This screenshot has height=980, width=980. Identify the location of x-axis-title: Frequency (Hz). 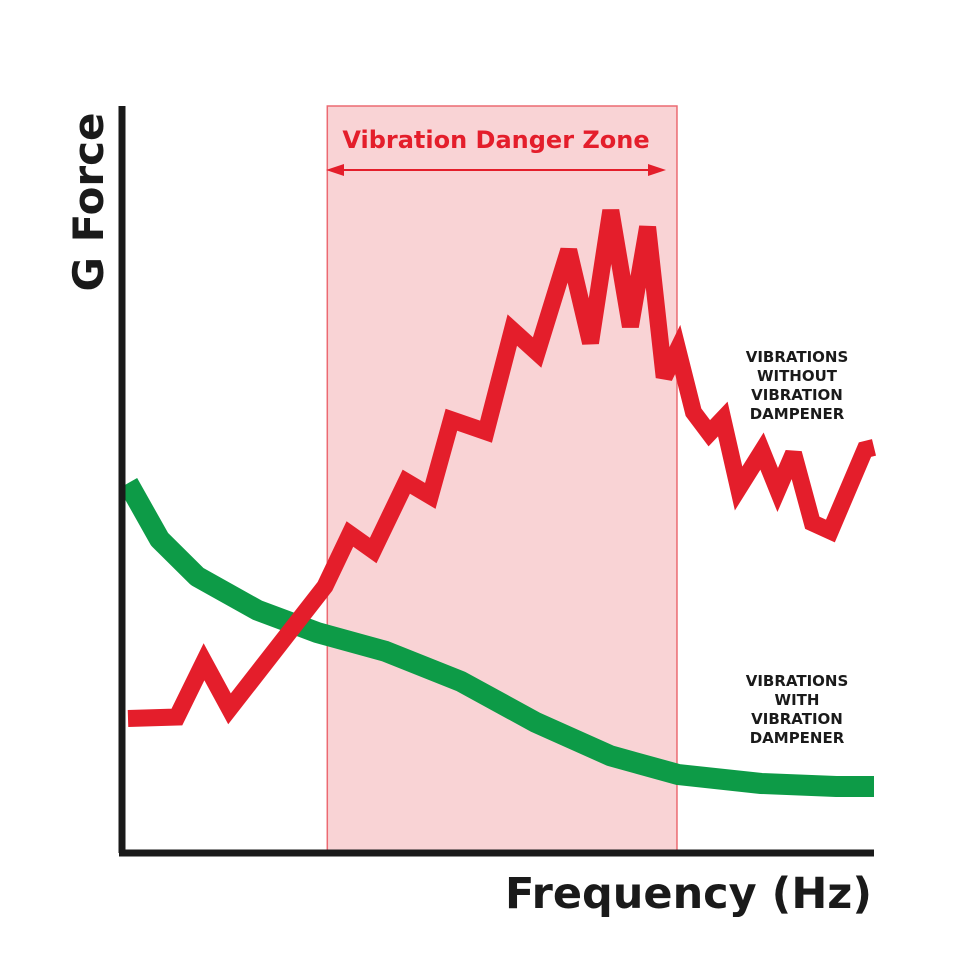
(688, 894).